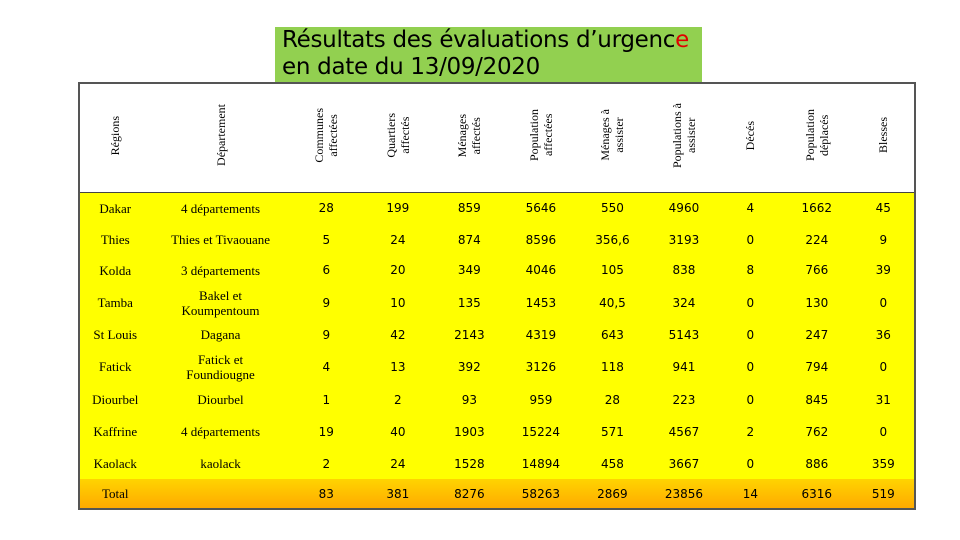  What do you see at coordinates (398, 208) in the screenshot?
I see `value-cell: 199` at bounding box center [398, 208].